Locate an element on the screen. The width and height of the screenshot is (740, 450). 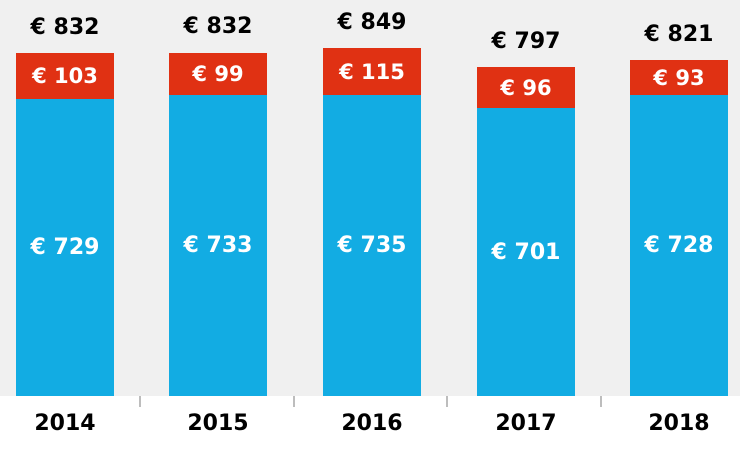
top-segment-2015: € 99 is located at coordinates (218, 74).